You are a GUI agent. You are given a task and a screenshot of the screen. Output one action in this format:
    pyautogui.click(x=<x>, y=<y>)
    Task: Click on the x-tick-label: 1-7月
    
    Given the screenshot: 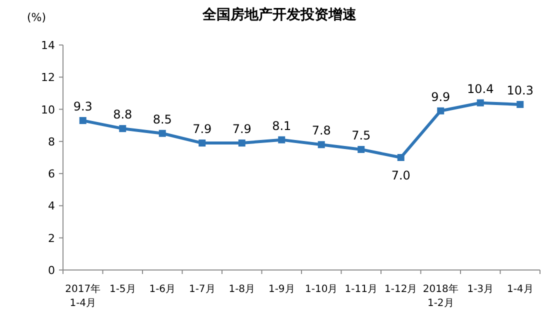 What is the action you would take?
    pyautogui.click(x=202, y=289)
    